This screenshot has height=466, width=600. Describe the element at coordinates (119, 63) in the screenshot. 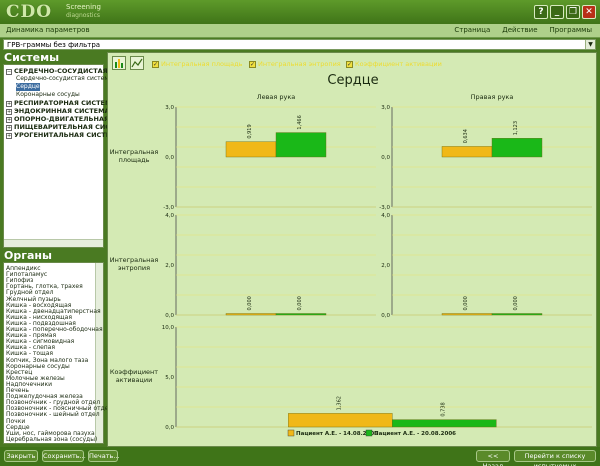

I see `bar-chart-icon` at that location.